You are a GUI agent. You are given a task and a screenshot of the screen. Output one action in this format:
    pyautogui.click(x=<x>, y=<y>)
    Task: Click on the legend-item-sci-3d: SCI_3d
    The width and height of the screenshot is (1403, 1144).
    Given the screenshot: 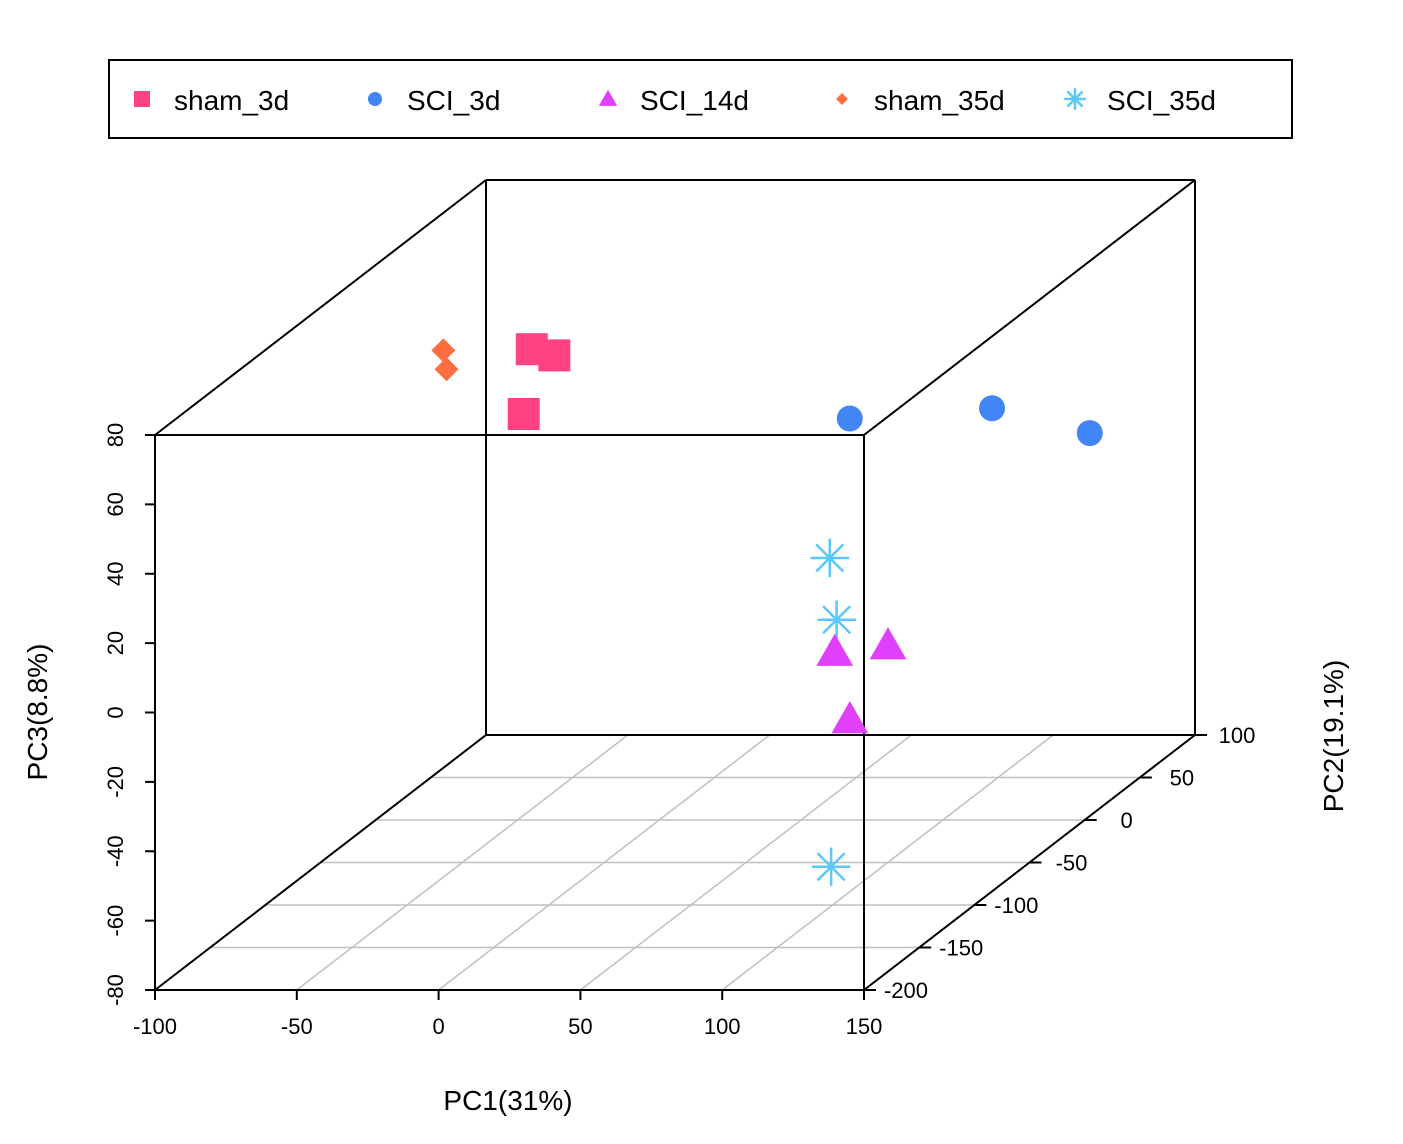 What is the action you would take?
    pyautogui.click(x=434, y=100)
    